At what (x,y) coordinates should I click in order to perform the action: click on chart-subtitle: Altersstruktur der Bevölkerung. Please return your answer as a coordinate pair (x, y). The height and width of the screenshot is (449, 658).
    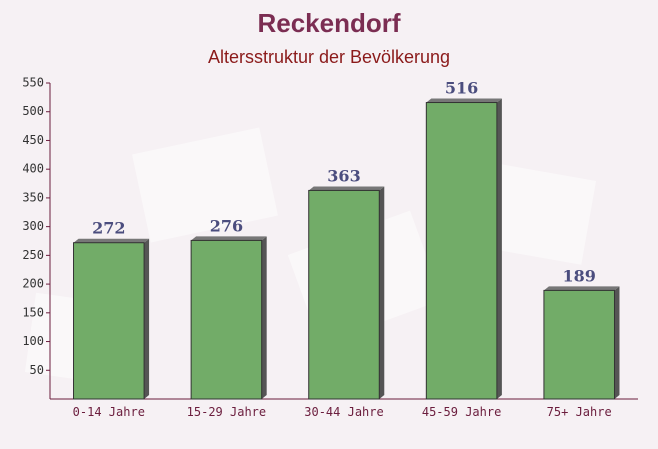
    Looking at the image, I should click on (329, 57).